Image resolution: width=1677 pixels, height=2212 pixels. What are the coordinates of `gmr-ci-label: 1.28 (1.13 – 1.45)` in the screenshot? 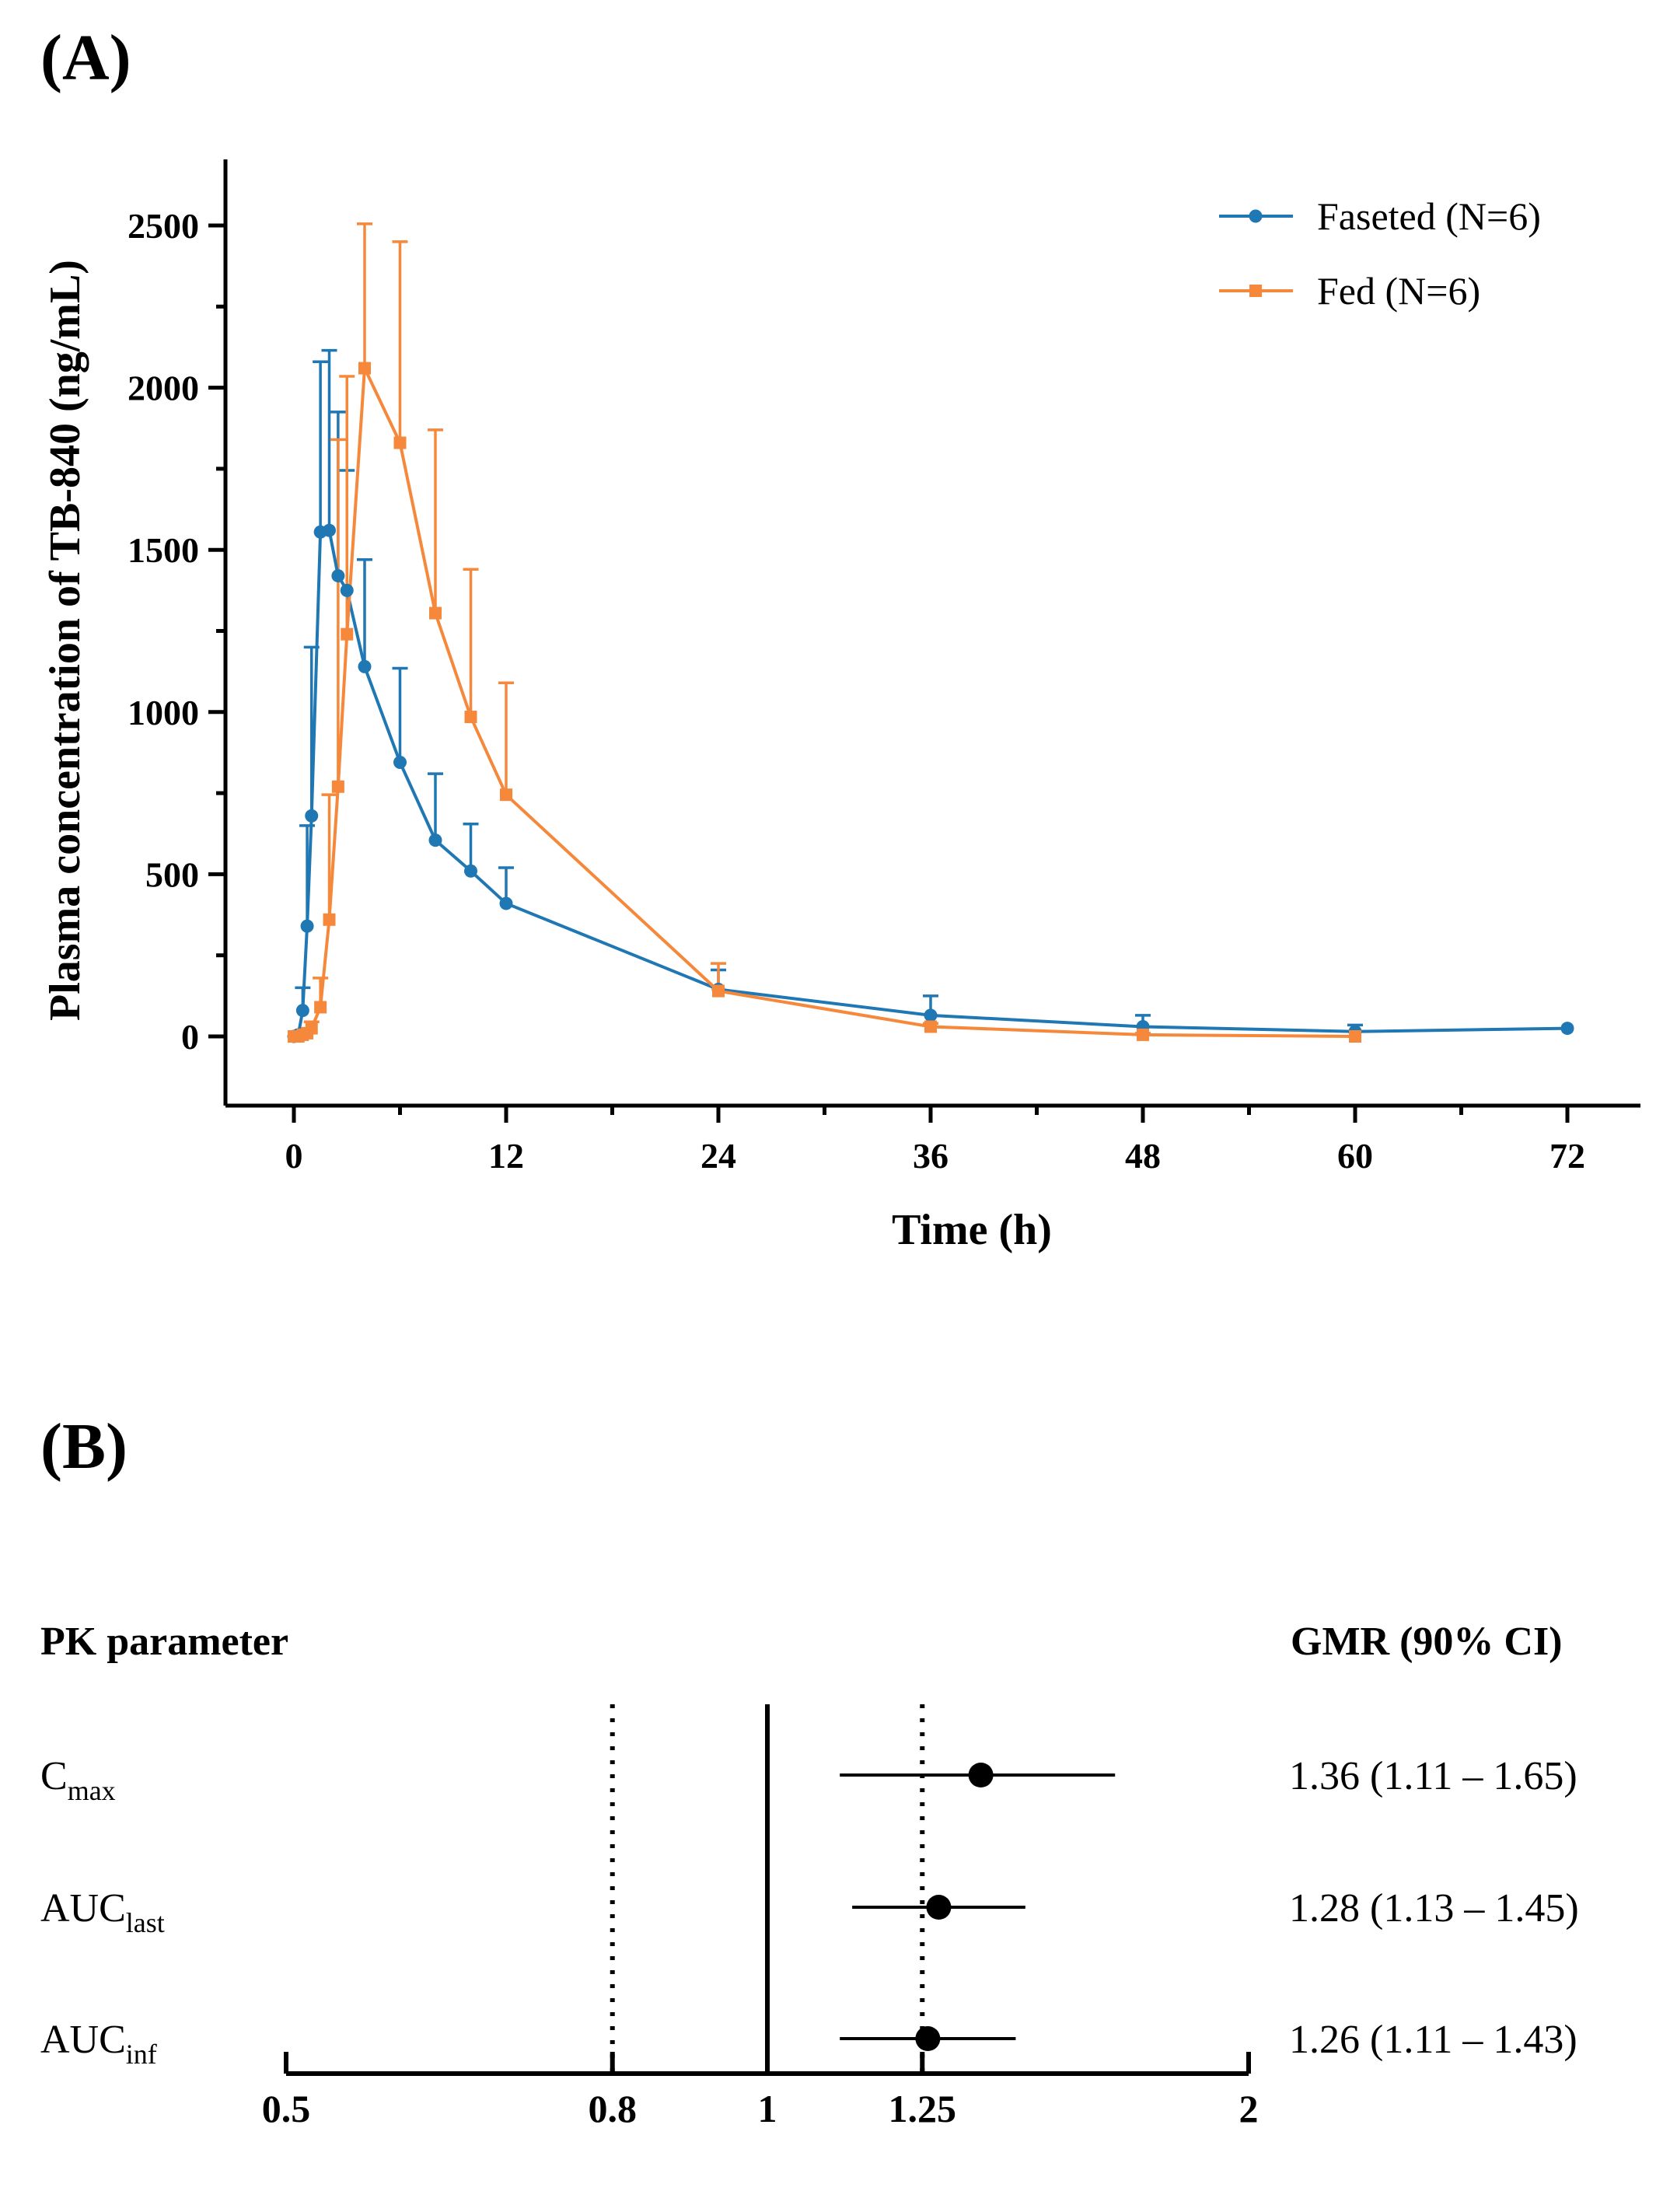 It's located at (1434, 1908).